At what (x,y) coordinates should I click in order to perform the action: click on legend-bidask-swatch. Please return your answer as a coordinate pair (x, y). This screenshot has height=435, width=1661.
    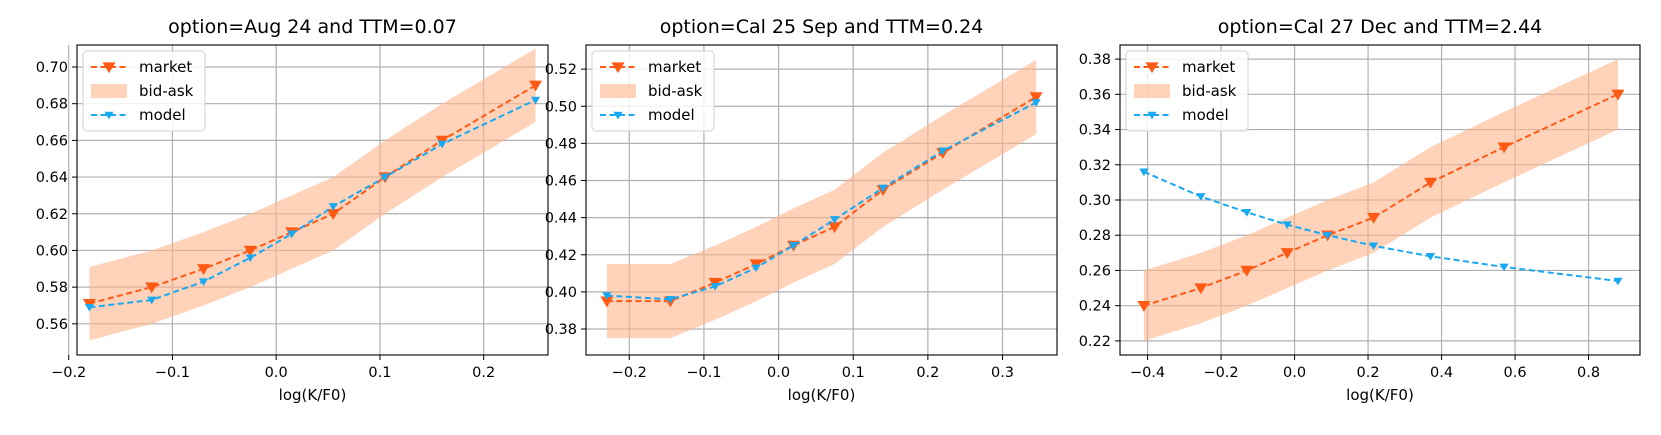
    Looking at the image, I should click on (109, 91).